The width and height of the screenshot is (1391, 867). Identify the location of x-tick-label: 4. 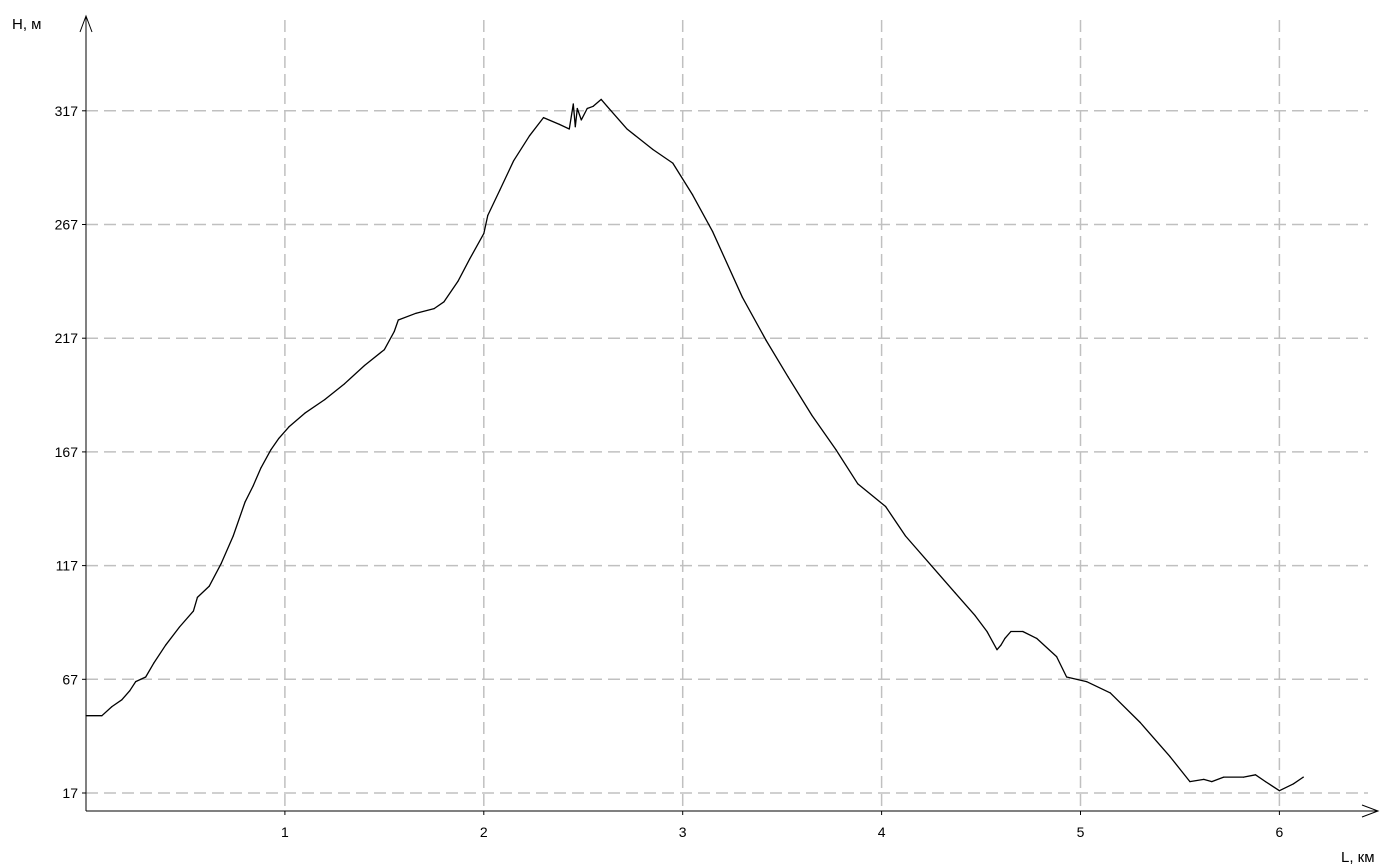
(882, 832).